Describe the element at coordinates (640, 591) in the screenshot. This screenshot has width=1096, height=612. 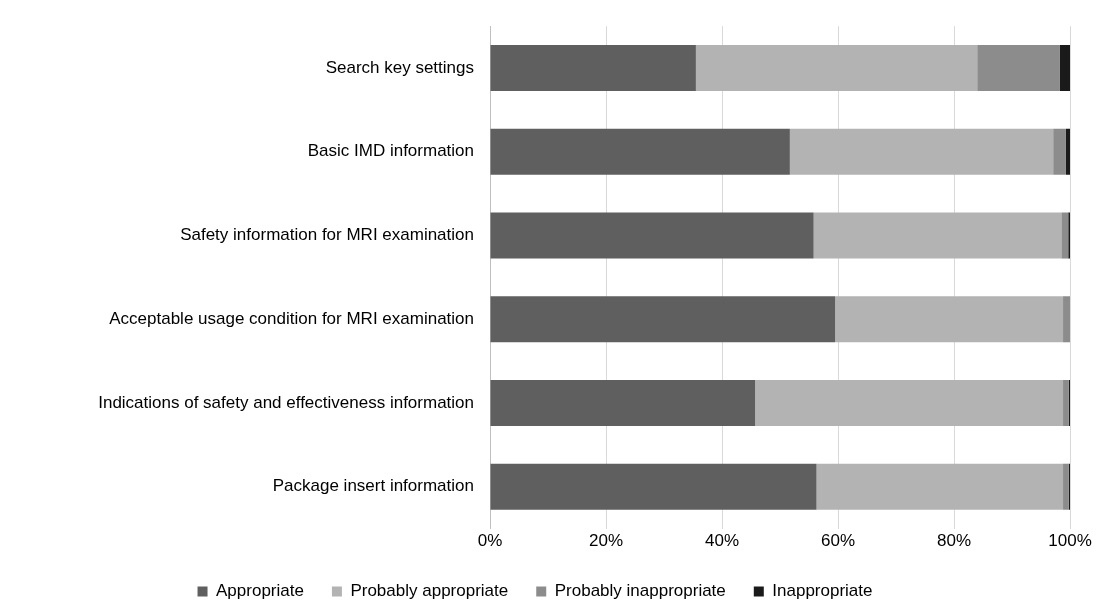
I see `legend-label: Probably inappropriate` at that location.